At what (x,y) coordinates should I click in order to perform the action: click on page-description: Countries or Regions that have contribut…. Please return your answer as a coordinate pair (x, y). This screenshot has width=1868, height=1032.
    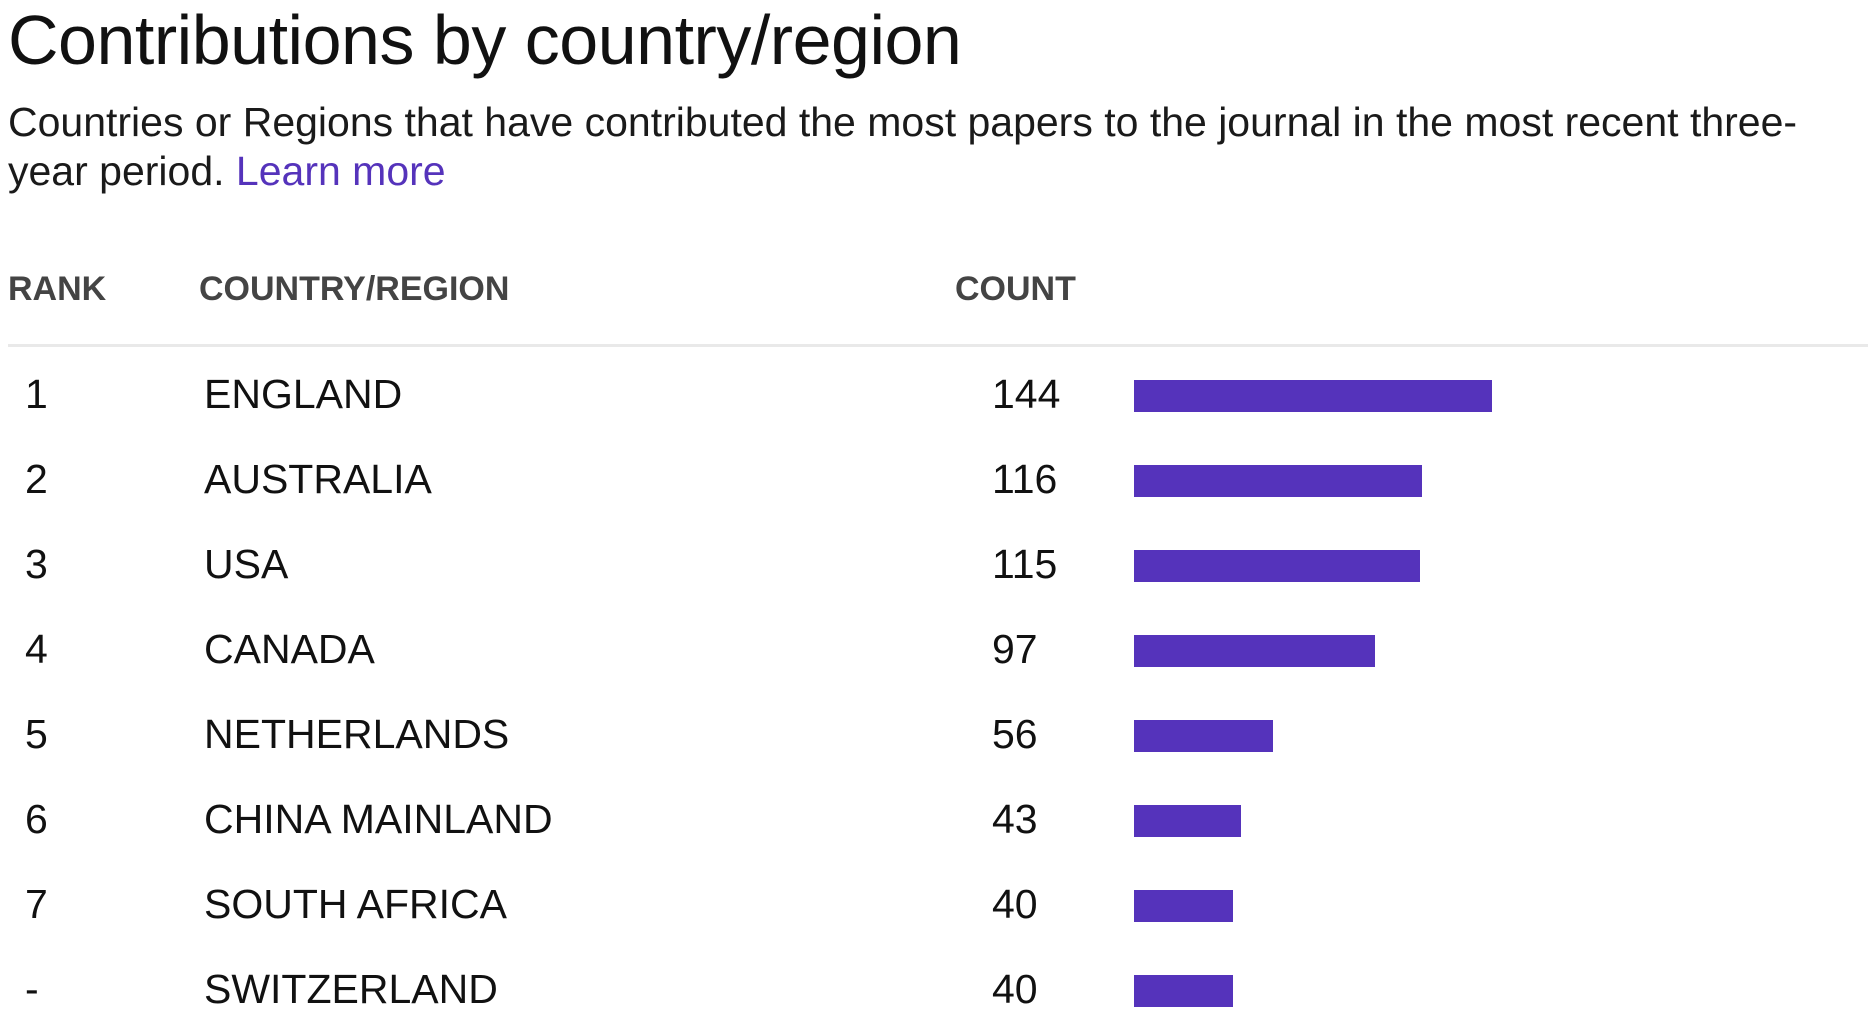
    Looking at the image, I should click on (938, 147).